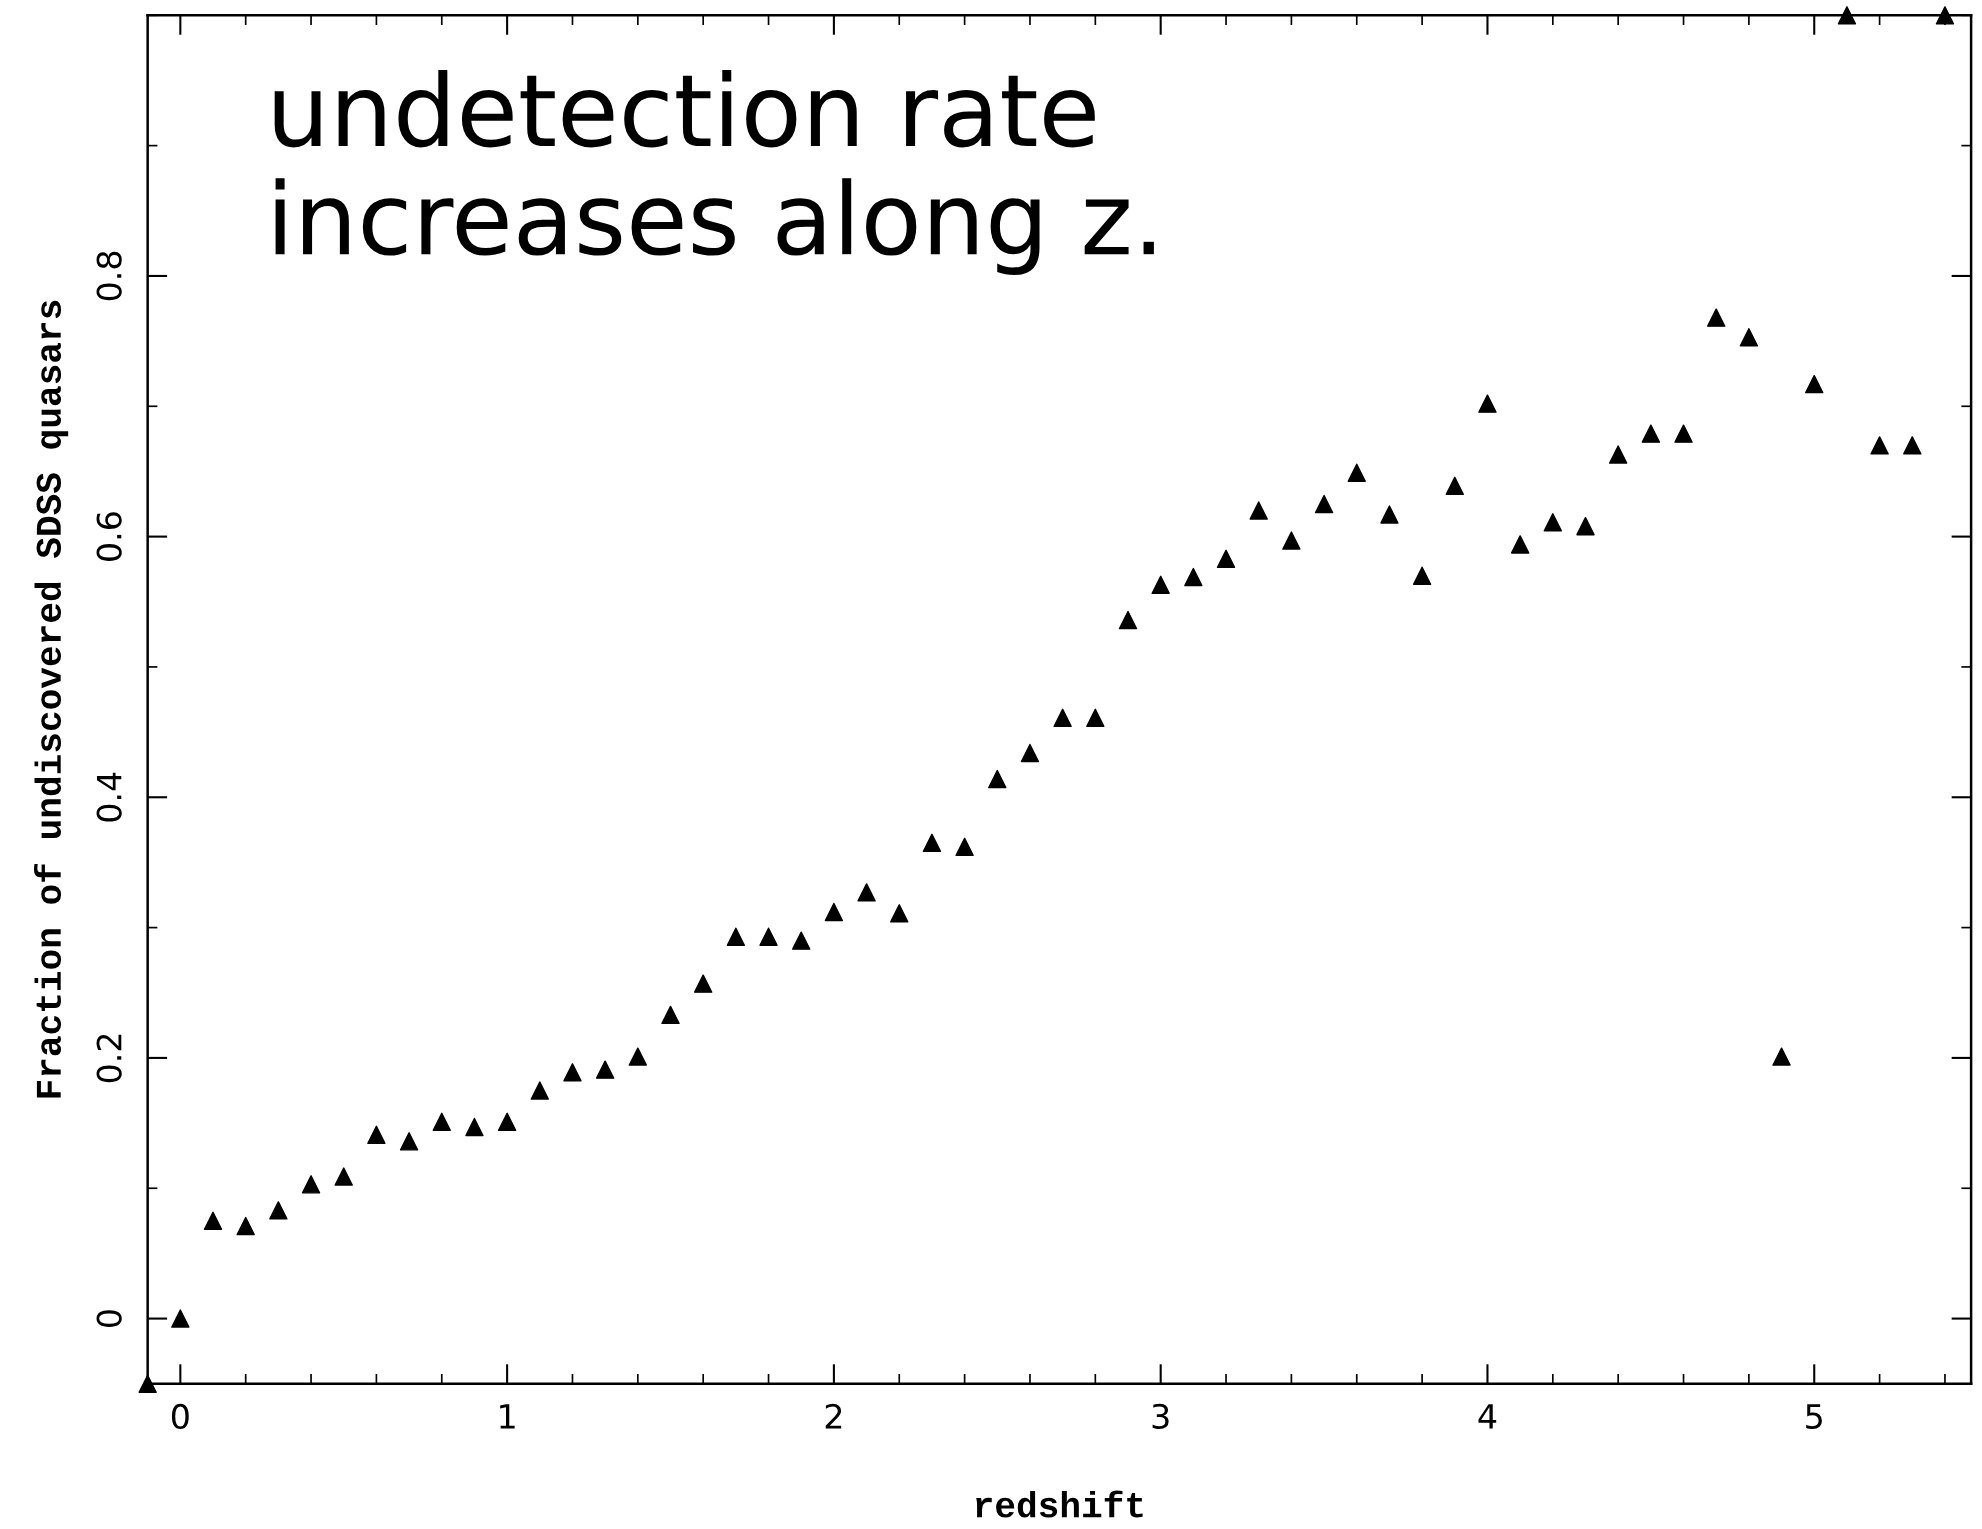  I want to click on annotation: undetection rate increases along z., so click(714, 172).